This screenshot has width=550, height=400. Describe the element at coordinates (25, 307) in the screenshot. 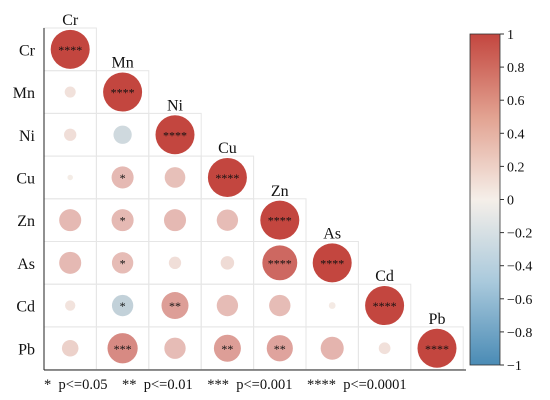

I see `row-label-cd: Cd` at that location.